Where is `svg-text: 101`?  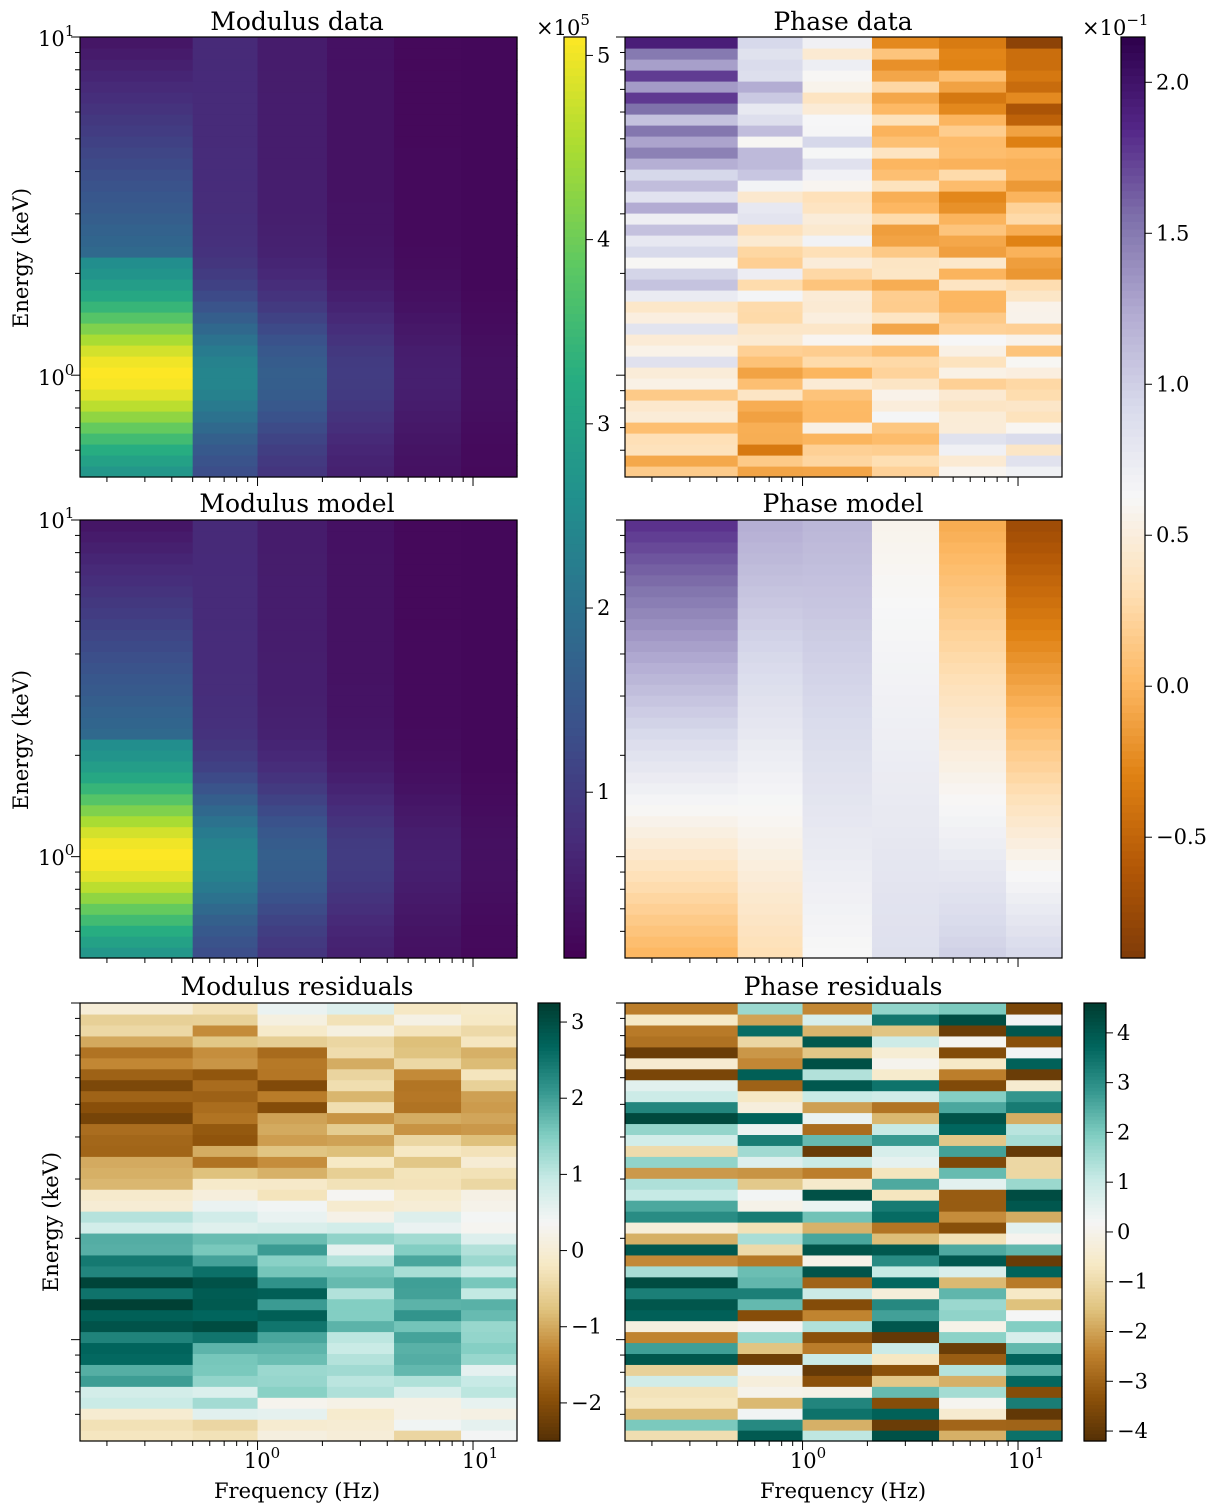
svg-text: 101 is located at coordinates (56, 518).